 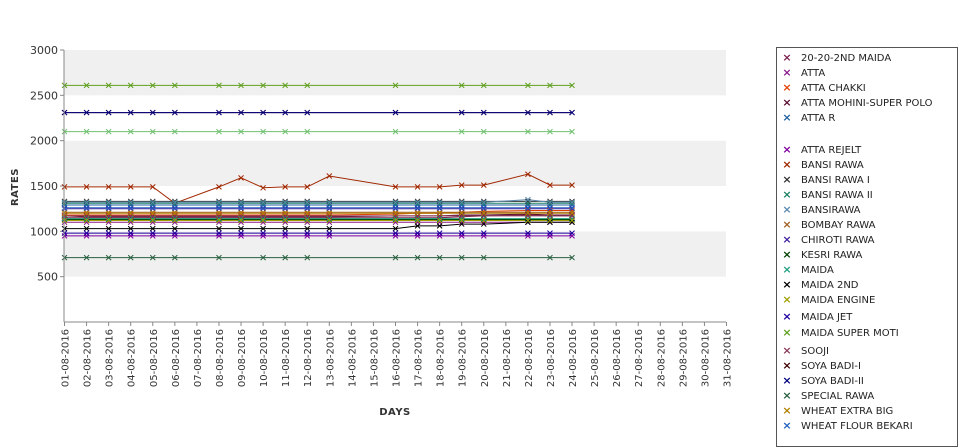 What do you see at coordinates (832, 165) in the screenshot?
I see `legend-label: BANSI RAWA` at bounding box center [832, 165].